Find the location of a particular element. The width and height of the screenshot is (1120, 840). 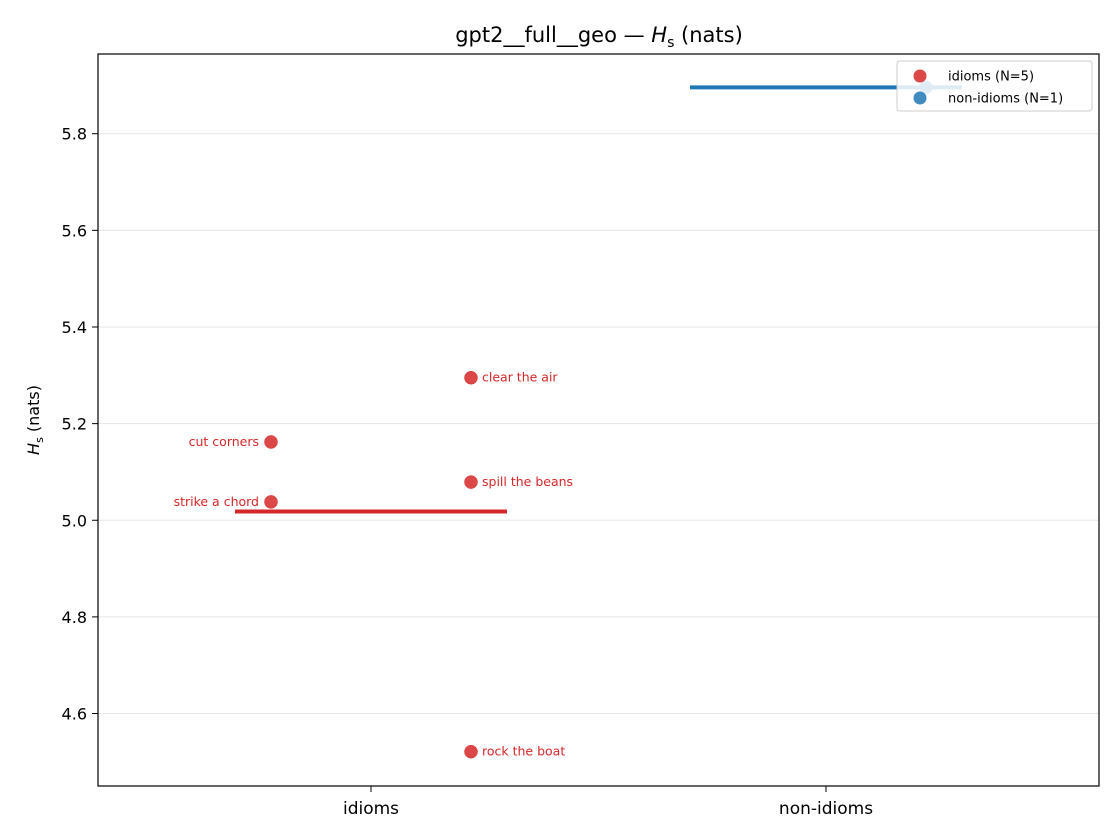

chart-title-unit: (nats) is located at coordinates (708, 35).